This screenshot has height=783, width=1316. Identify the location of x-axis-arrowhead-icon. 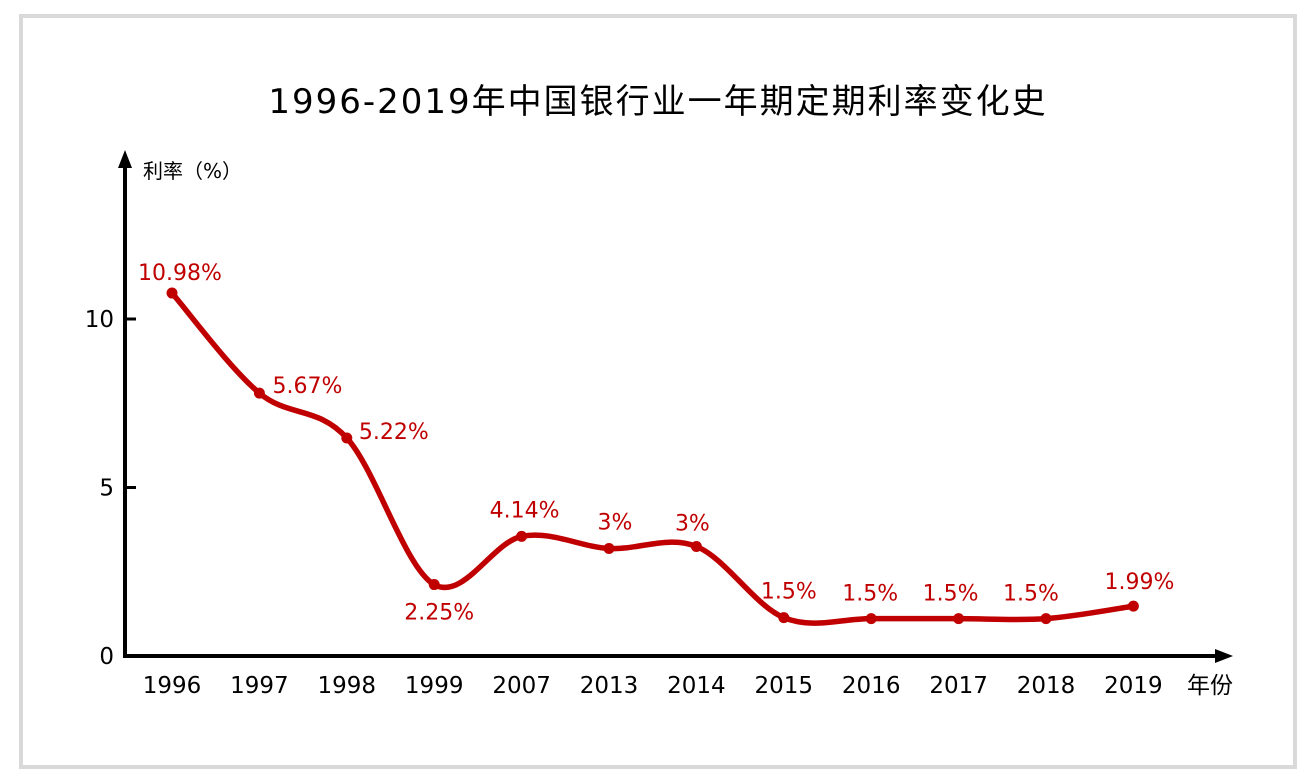
(1224, 656).